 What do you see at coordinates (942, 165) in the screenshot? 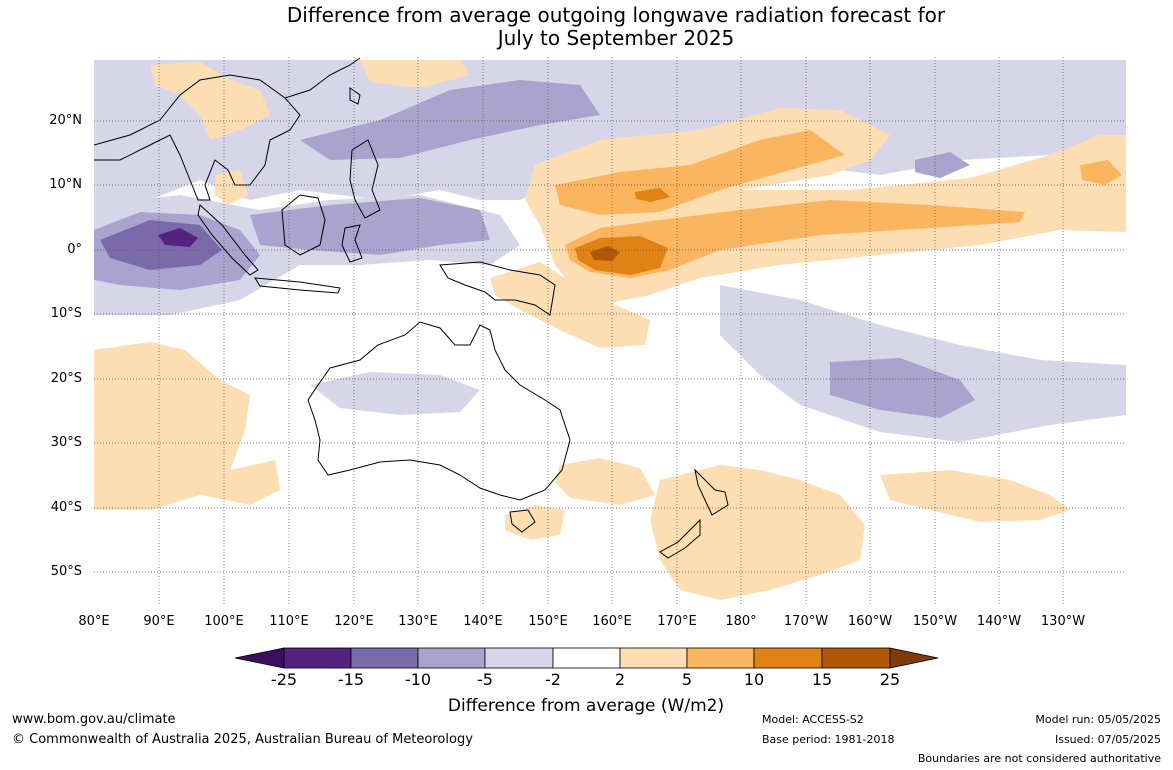
I see `negative-anomaly-moderate-east` at bounding box center [942, 165].